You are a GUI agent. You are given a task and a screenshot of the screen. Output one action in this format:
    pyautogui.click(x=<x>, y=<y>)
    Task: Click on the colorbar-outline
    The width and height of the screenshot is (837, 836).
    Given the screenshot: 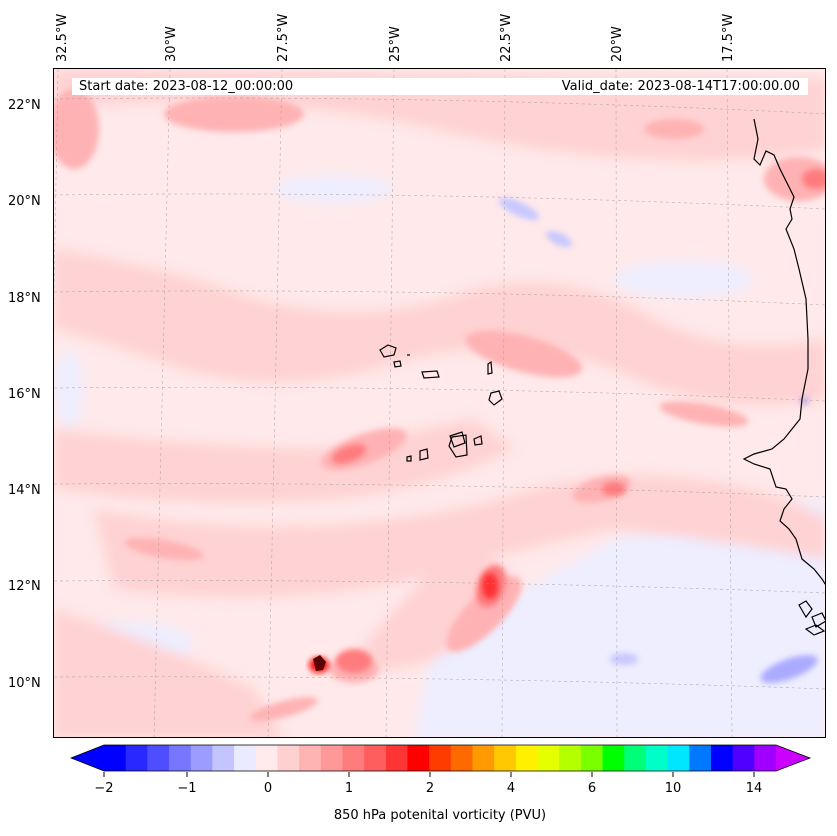 What is the action you would take?
    pyautogui.click(x=441, y=758)
    